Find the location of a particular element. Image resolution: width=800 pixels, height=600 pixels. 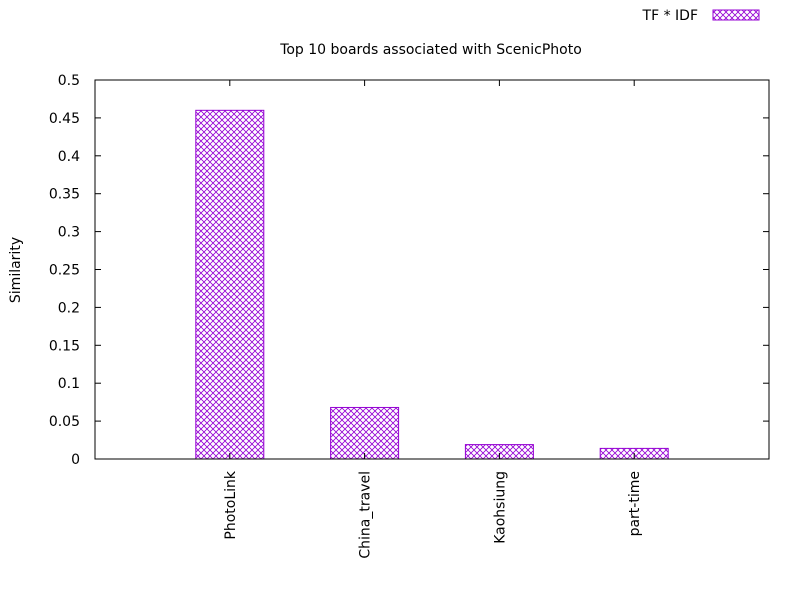

y-tick-label: 0.25 is located at coordinates (64, 271).